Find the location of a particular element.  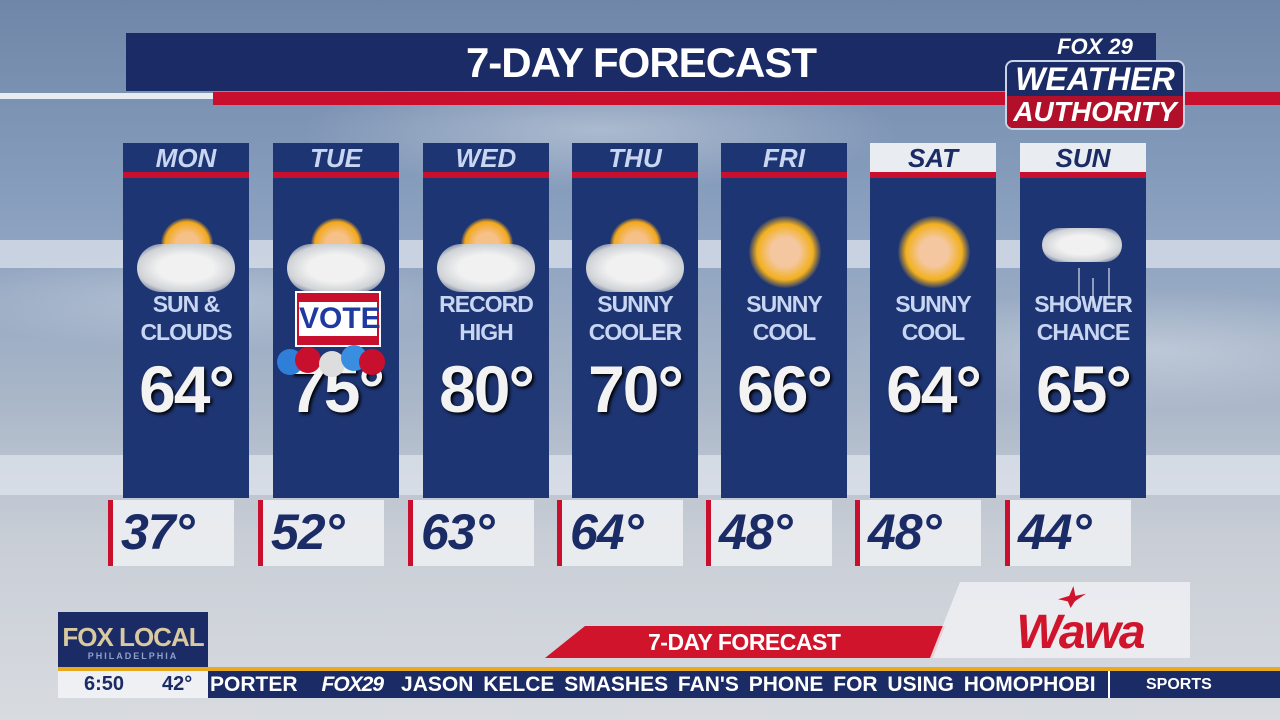

day-column: TUE 75° VOTE is located at coordinates (336, 320).